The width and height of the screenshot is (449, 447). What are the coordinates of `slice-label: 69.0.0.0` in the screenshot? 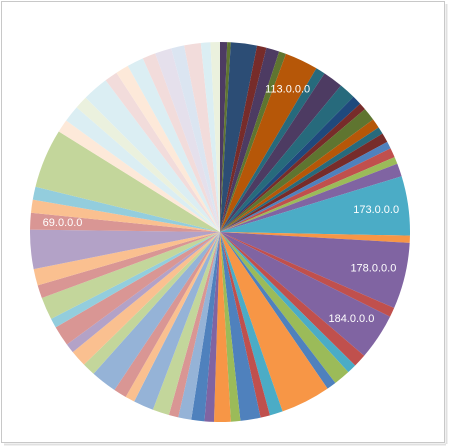 It's located at (63, 223).